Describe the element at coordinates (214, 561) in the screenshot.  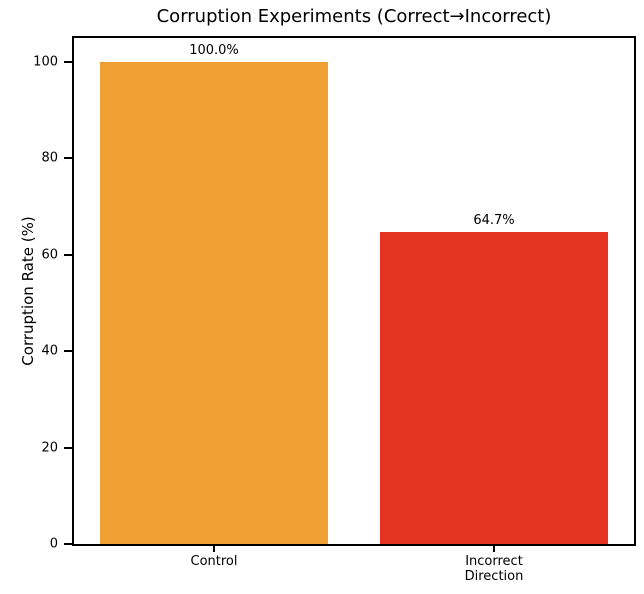
I see `x-tick-label: Control` at that location.